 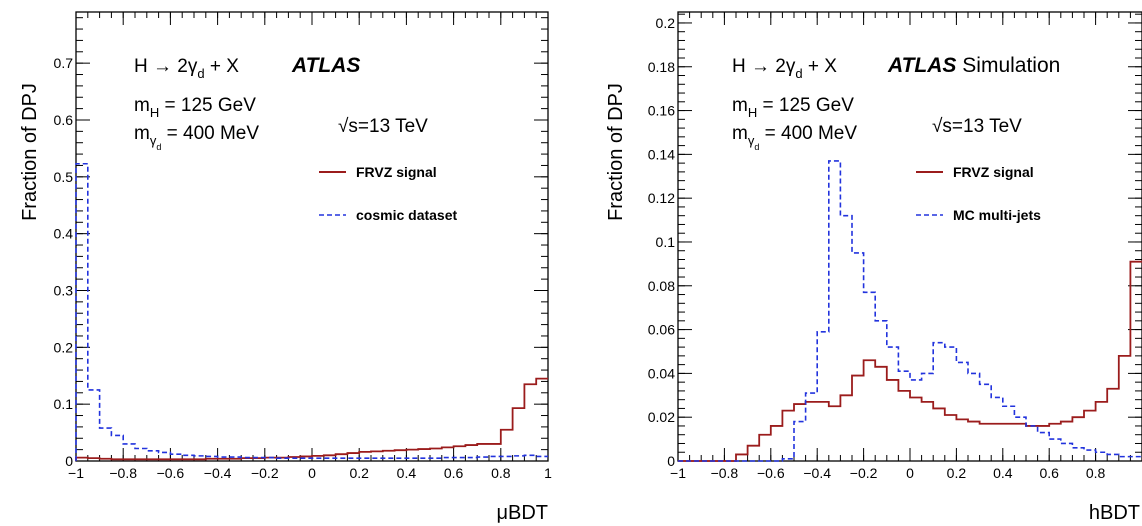 What do you see at coordinates (265, 473) in the screenshot?
I see `left-x-tick-label: −0.2` at bounding box center [265, 473].